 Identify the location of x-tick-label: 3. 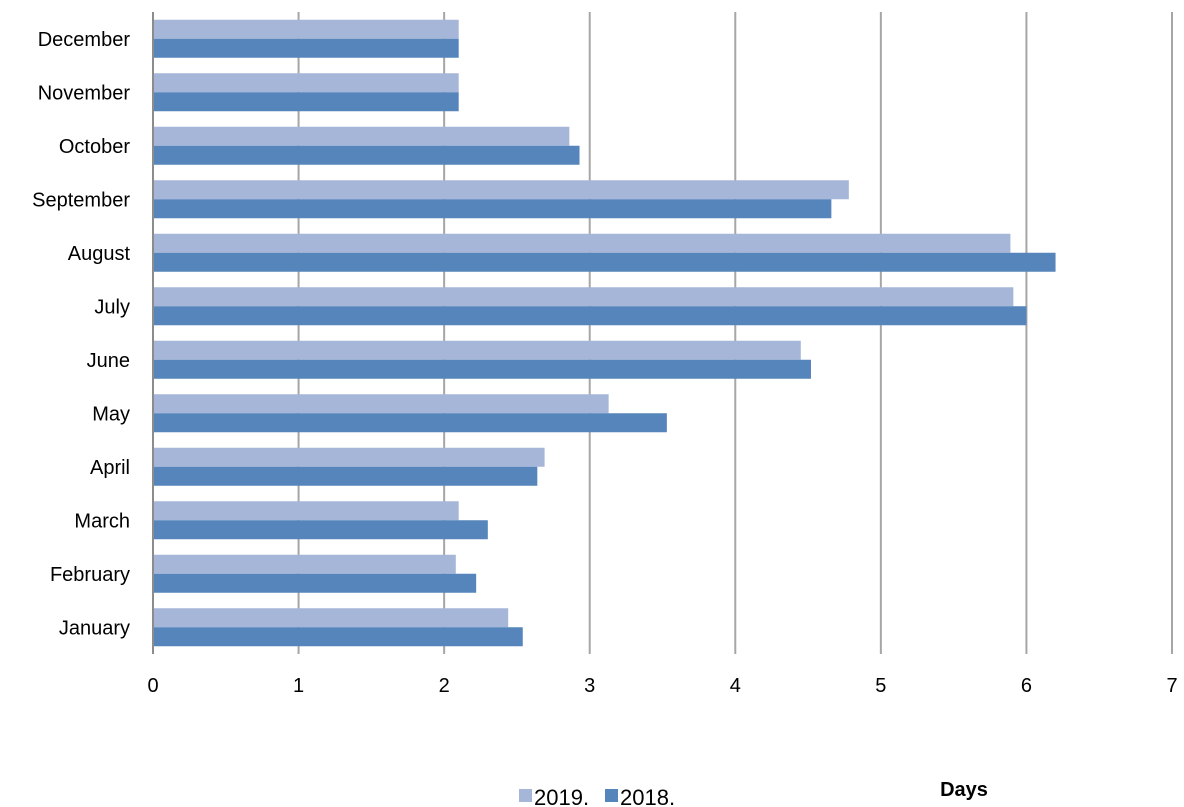
(589, 686).